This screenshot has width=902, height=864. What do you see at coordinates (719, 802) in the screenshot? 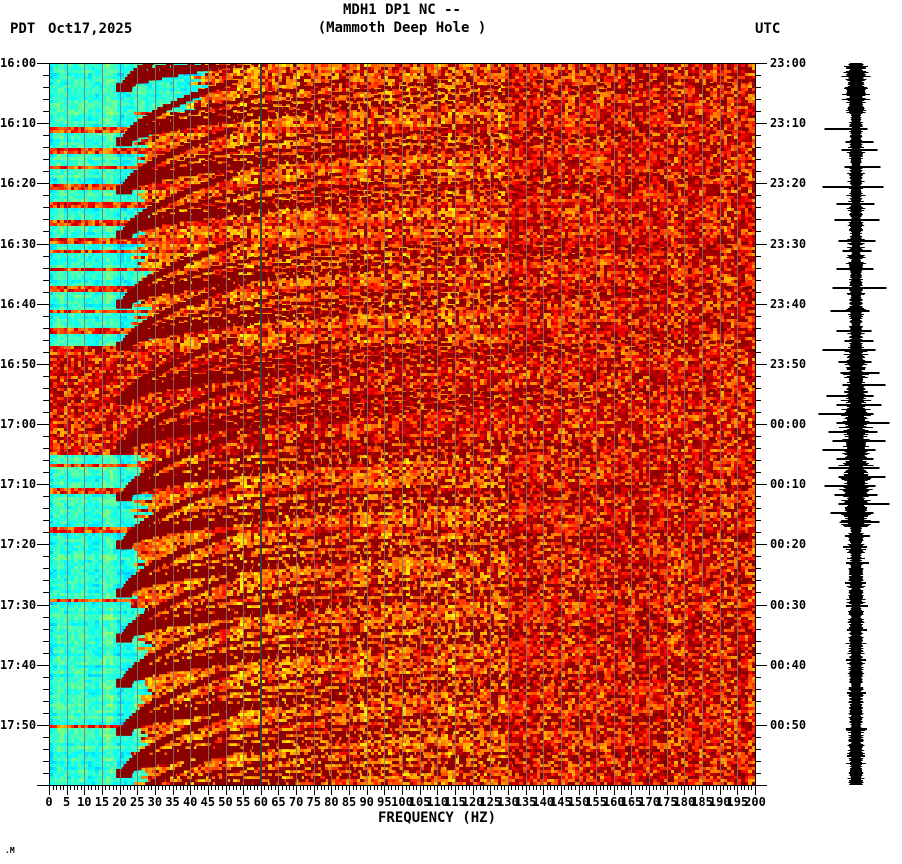
I see `freq-tick-label: 190` at bounding box center [719, 802].